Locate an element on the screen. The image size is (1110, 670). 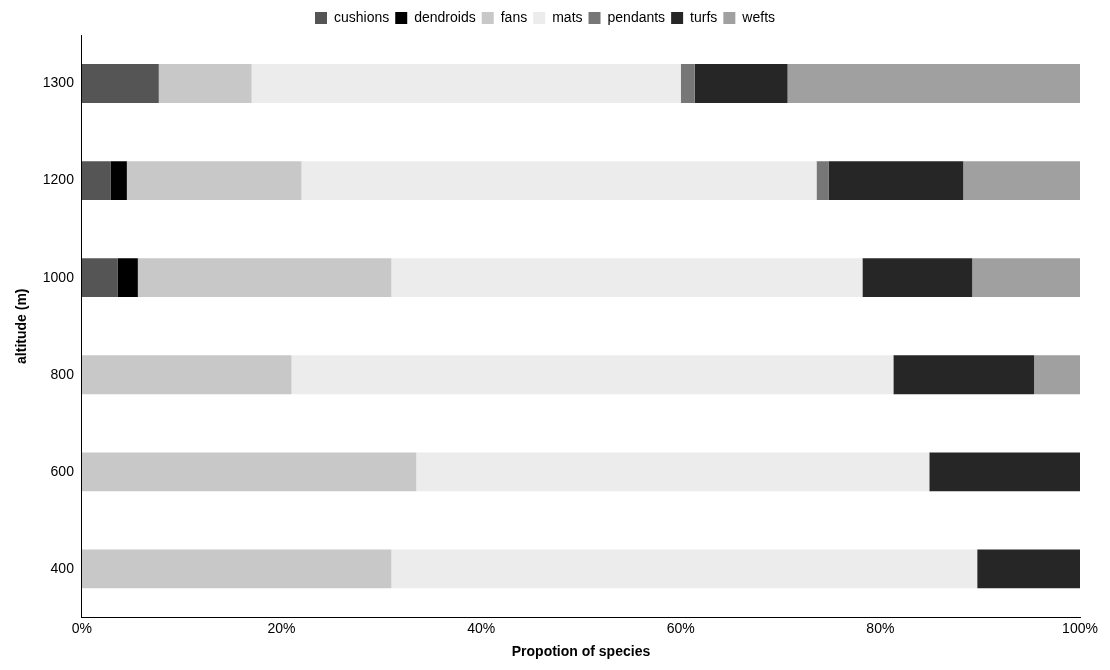
legend-label: dendroids is located at coordinates (445, 16).